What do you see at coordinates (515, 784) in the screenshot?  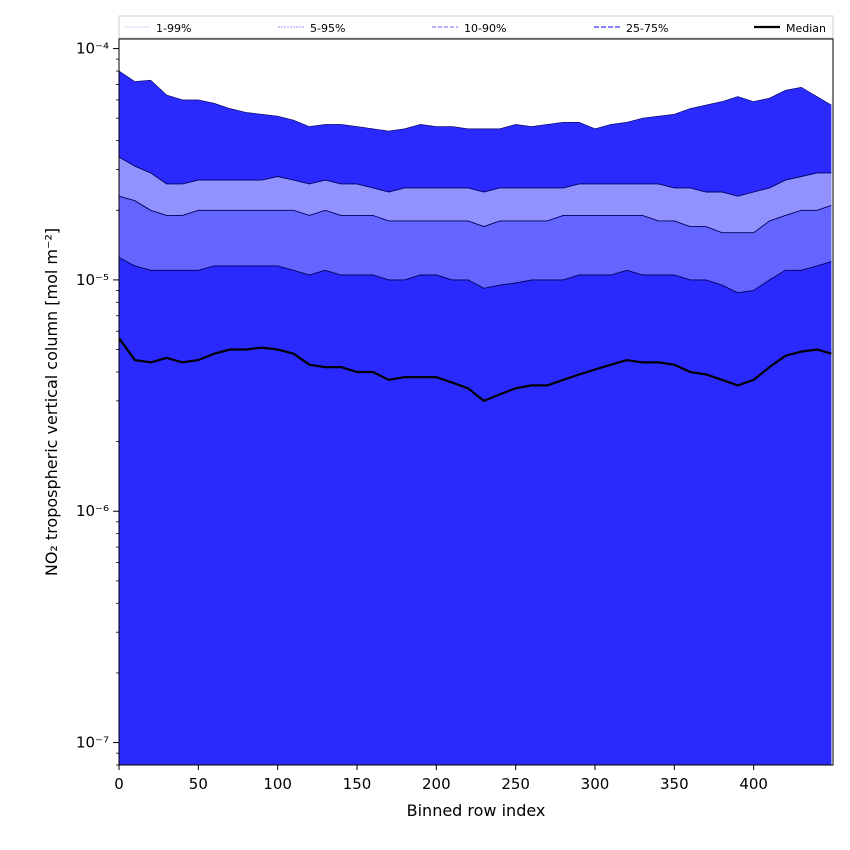 I see `x-tick-label: 250` at bounding box center [515, 784].